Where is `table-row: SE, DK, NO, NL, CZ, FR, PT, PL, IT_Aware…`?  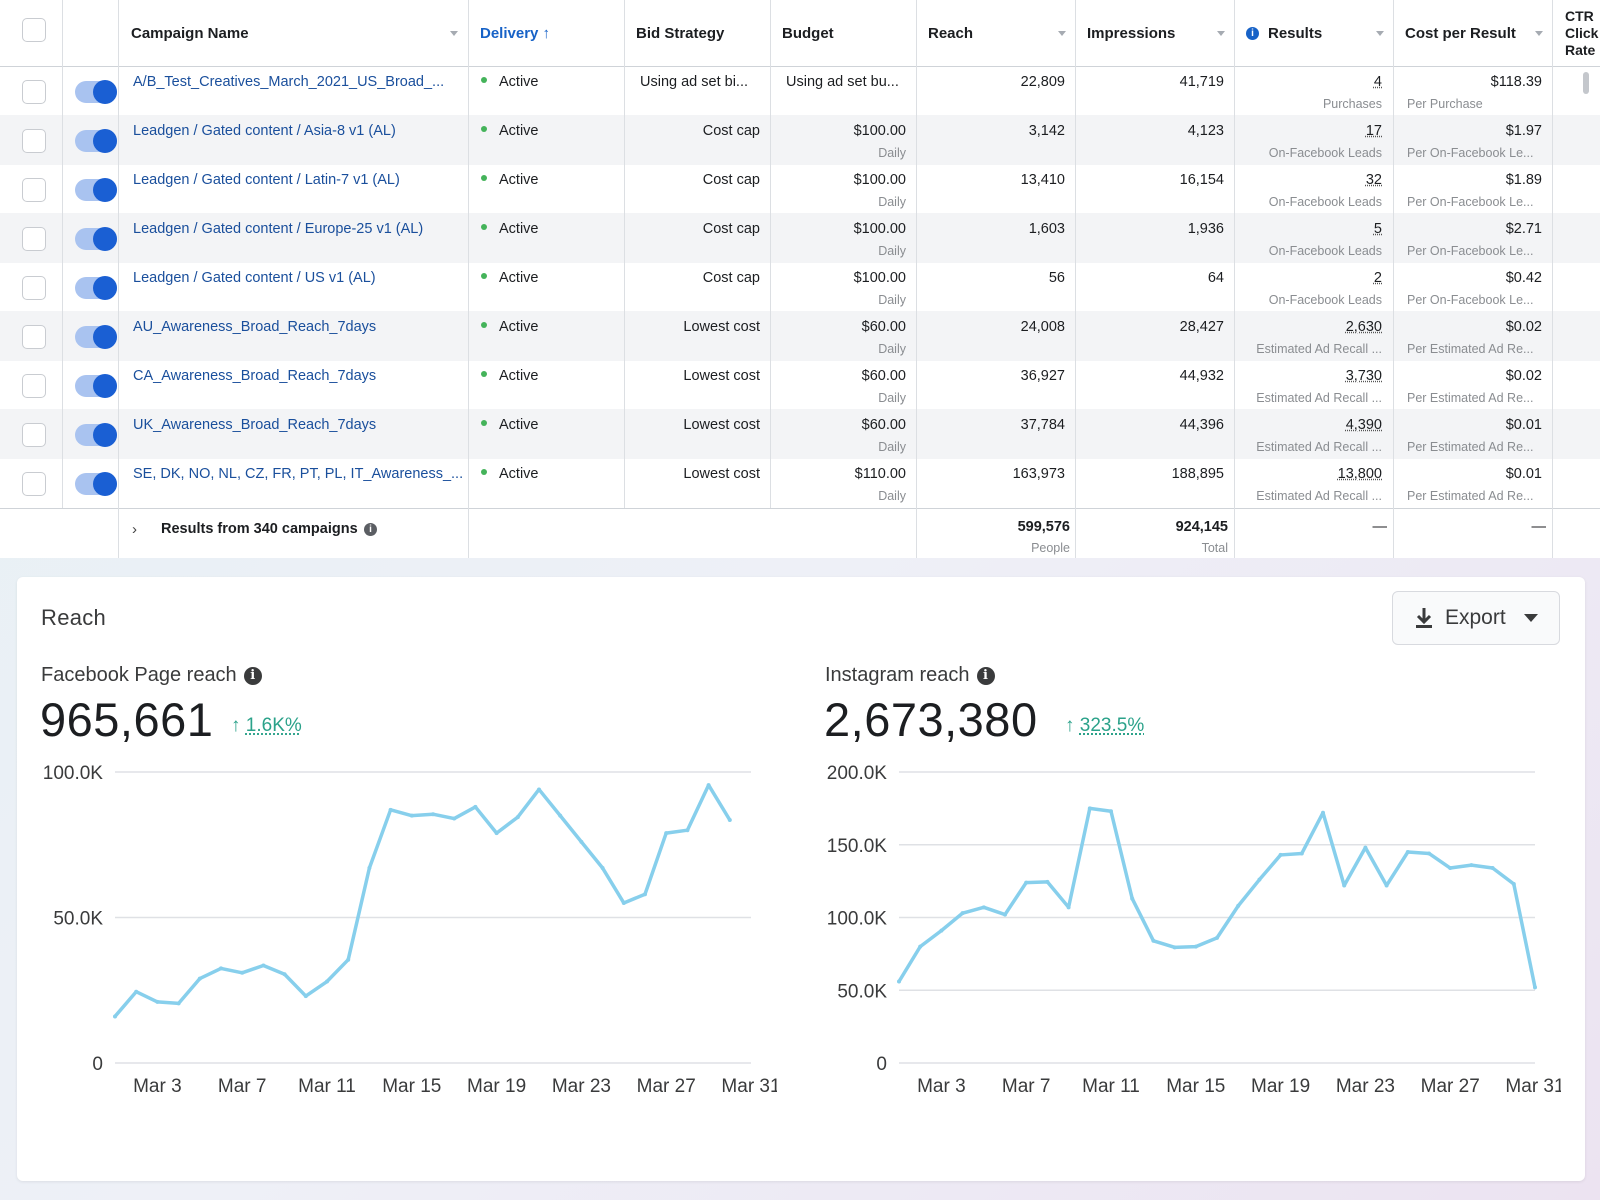 table-row: SE, DK, NO, NL, CZ, FR, PT, PL, IT_Aware… is located at coordinates (800, 483).